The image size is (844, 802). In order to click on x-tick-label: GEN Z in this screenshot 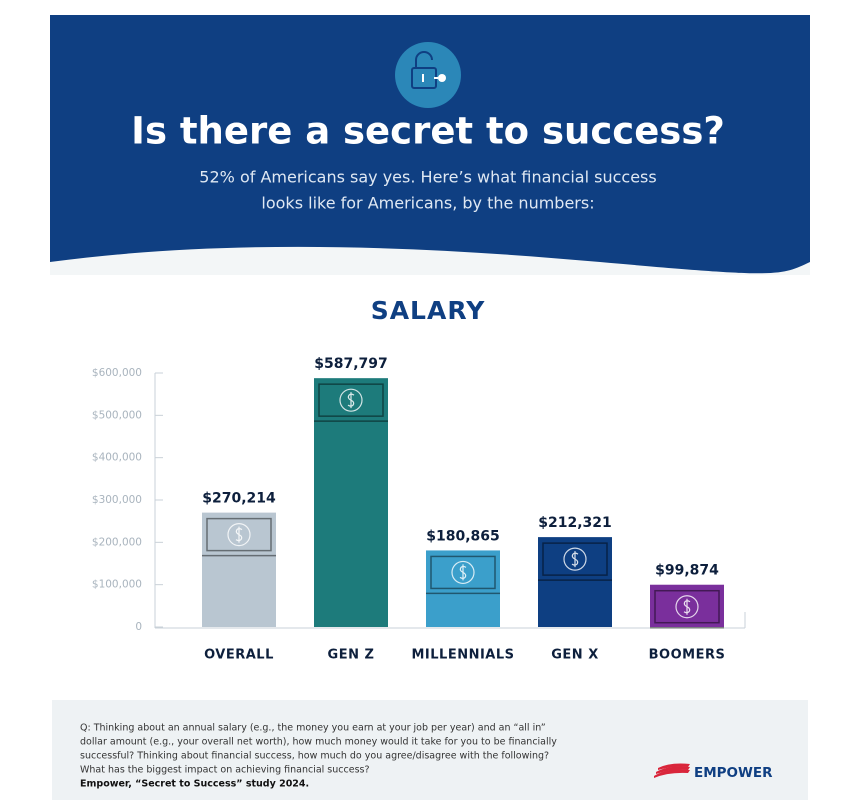, I will do `click(351, 655)`.